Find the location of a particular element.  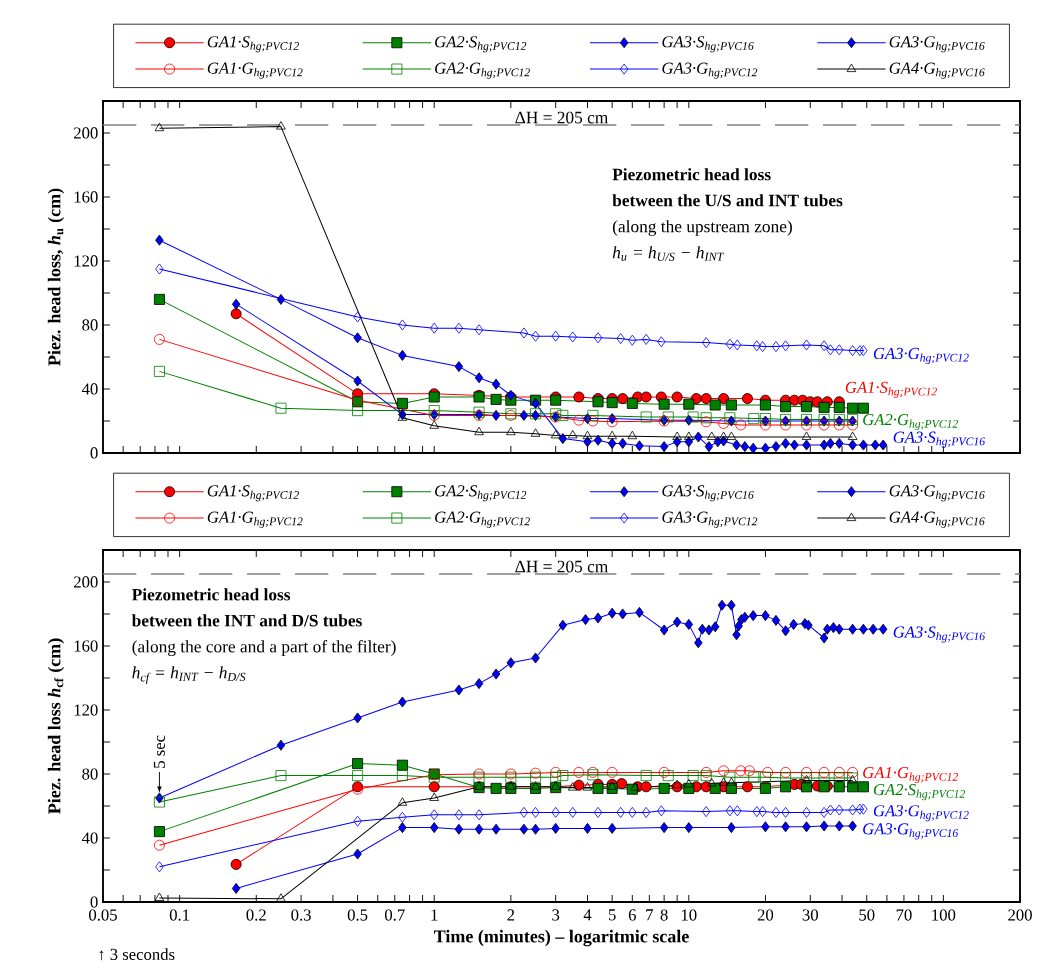

x-tick-label: 4 is located at coordinates (587, 915).